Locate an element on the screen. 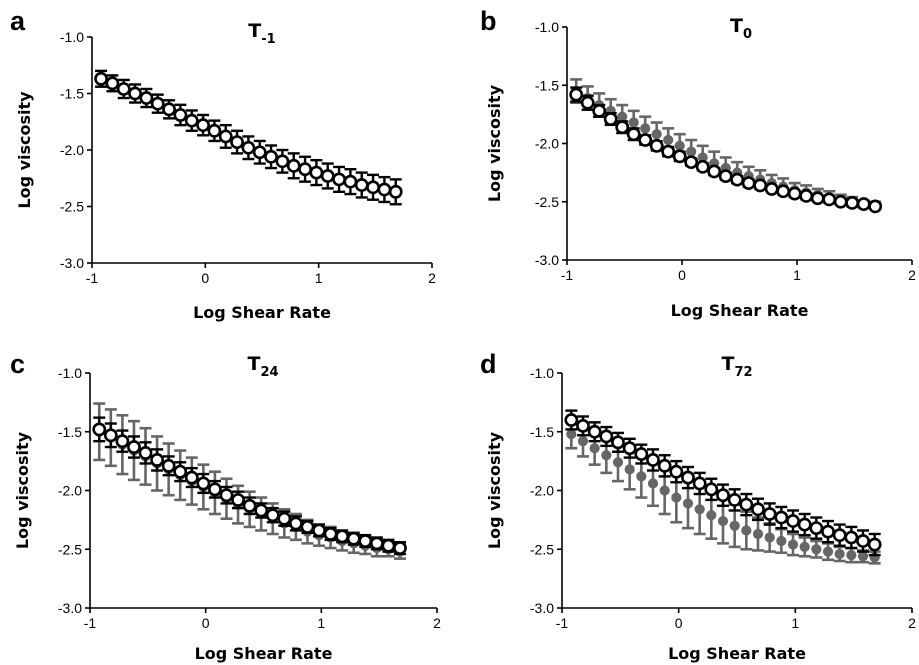 The height and width of the screenshot is (665, 919). y-tick-label: -1.5 is located at coordinates (542, 432).